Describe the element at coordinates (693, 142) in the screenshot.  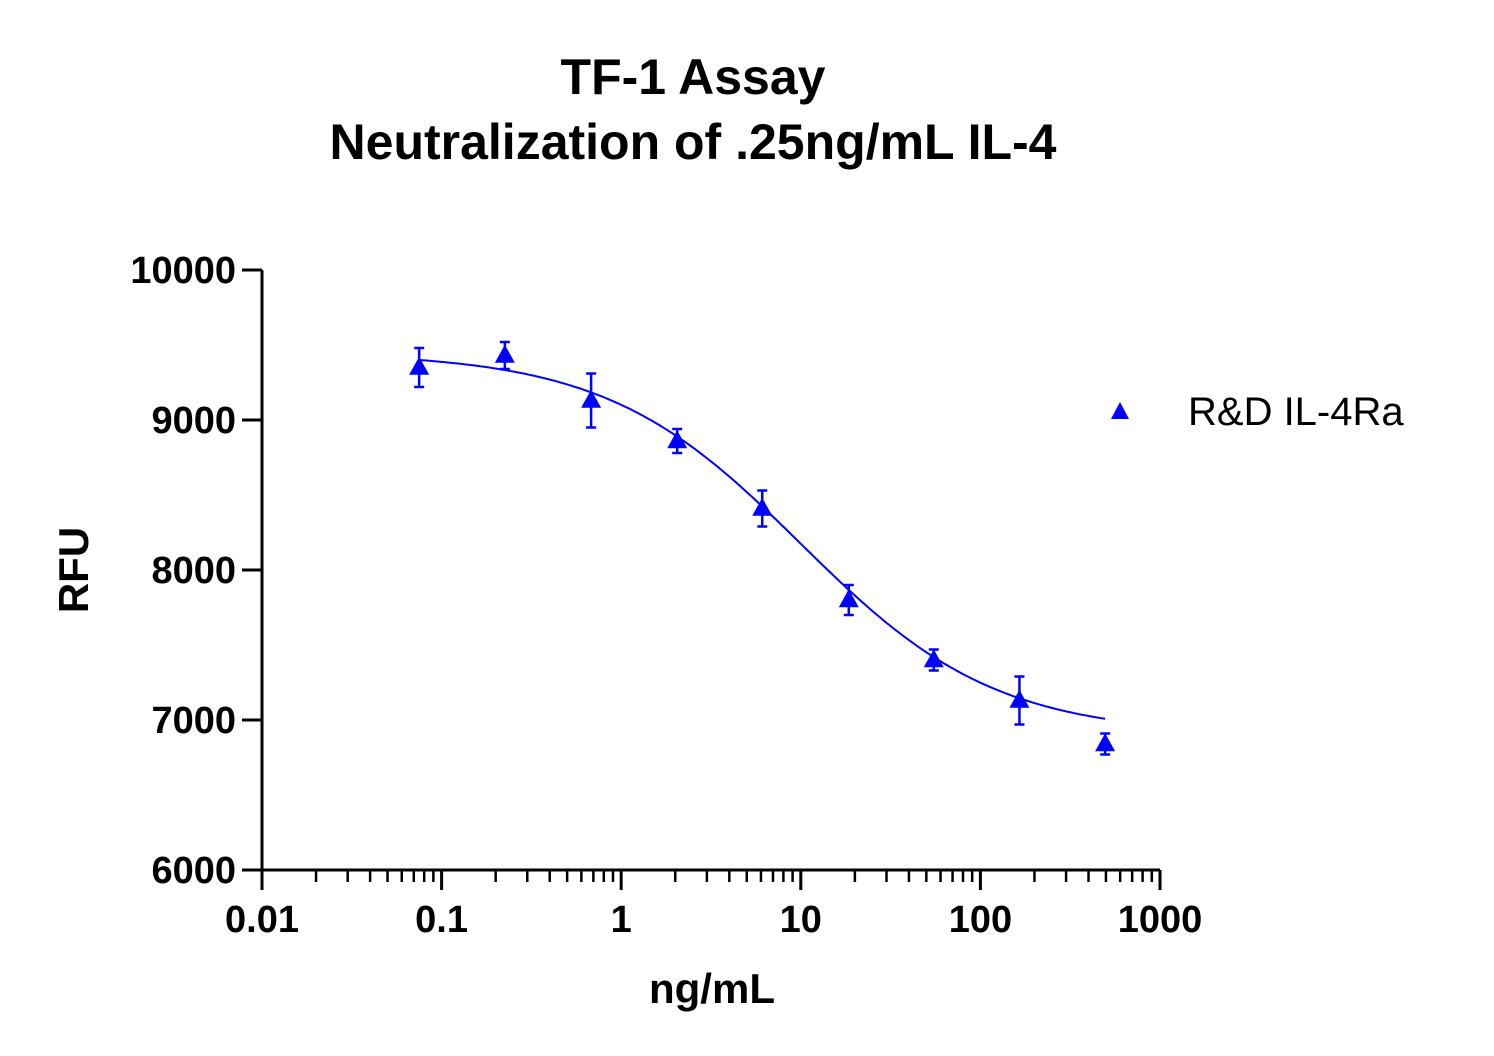
I see `chart-subtitle: Neutralization of .25ng/mL IL-4` at that location.